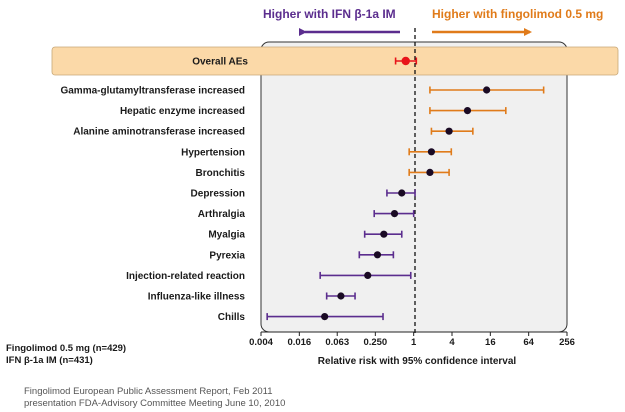 Image resolution: width=625 pixels, height=412 pixels. What do you see at coordinates (220, 62) in the screenshot?
I see `row-label: Overall AEs` at bounding box center [220, 62].